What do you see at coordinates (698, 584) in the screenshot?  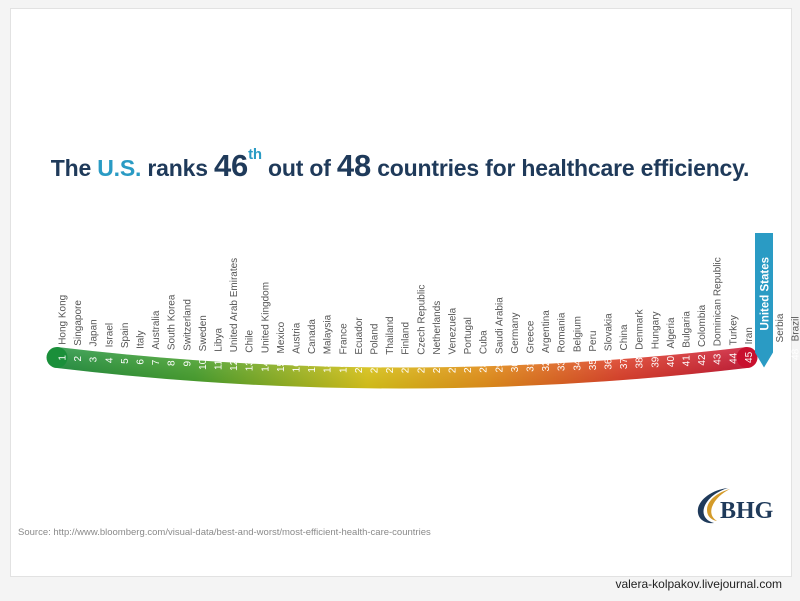 I see `watermark-credit: valera-kolpakov.livejournal.com` at bounding box center [698, 584].